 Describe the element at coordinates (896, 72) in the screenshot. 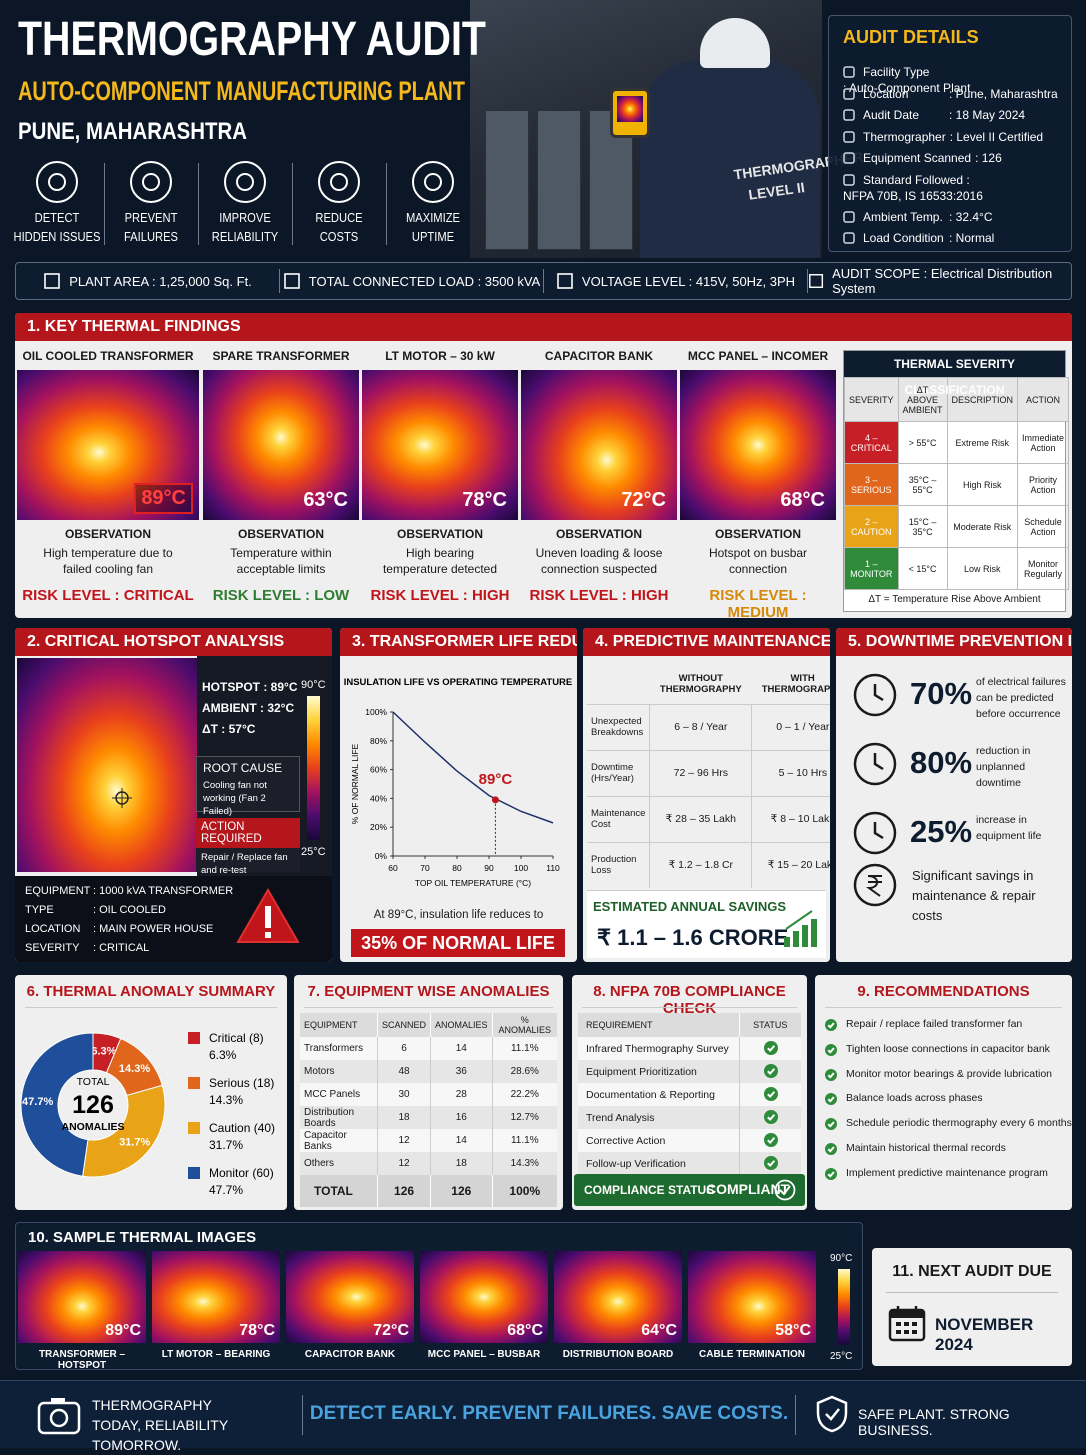

I see `detail-label: Facility Type` at that location.